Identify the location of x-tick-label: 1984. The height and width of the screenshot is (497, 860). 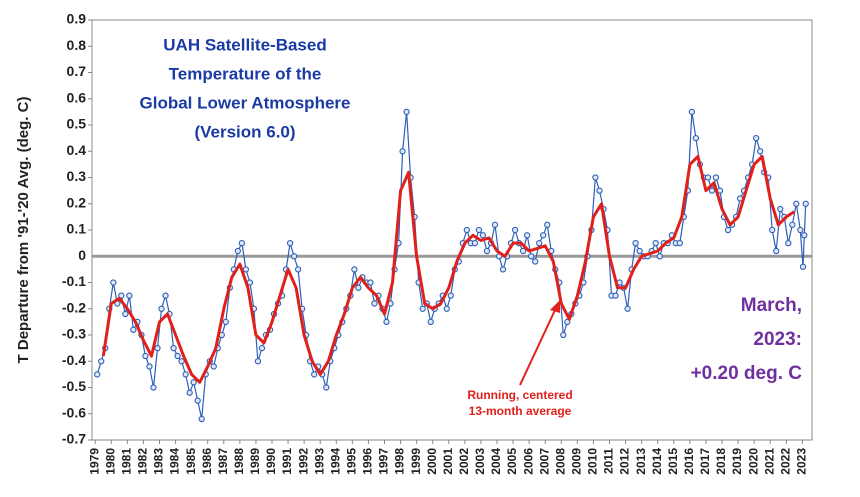
(175, 461).